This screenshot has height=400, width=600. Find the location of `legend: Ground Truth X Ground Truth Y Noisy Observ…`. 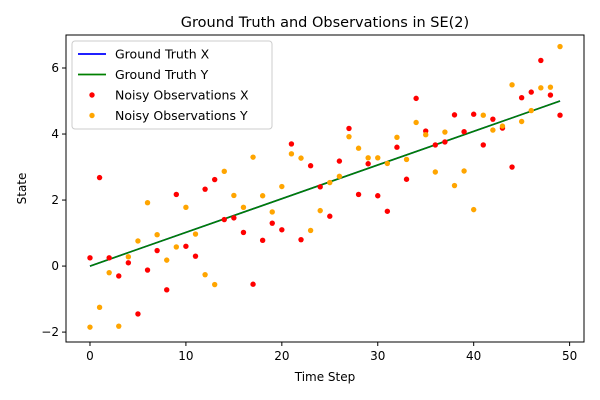

legend: Ground Truth X Ground Truth Y Noisy Observ… is located at coordinates (172, 85).